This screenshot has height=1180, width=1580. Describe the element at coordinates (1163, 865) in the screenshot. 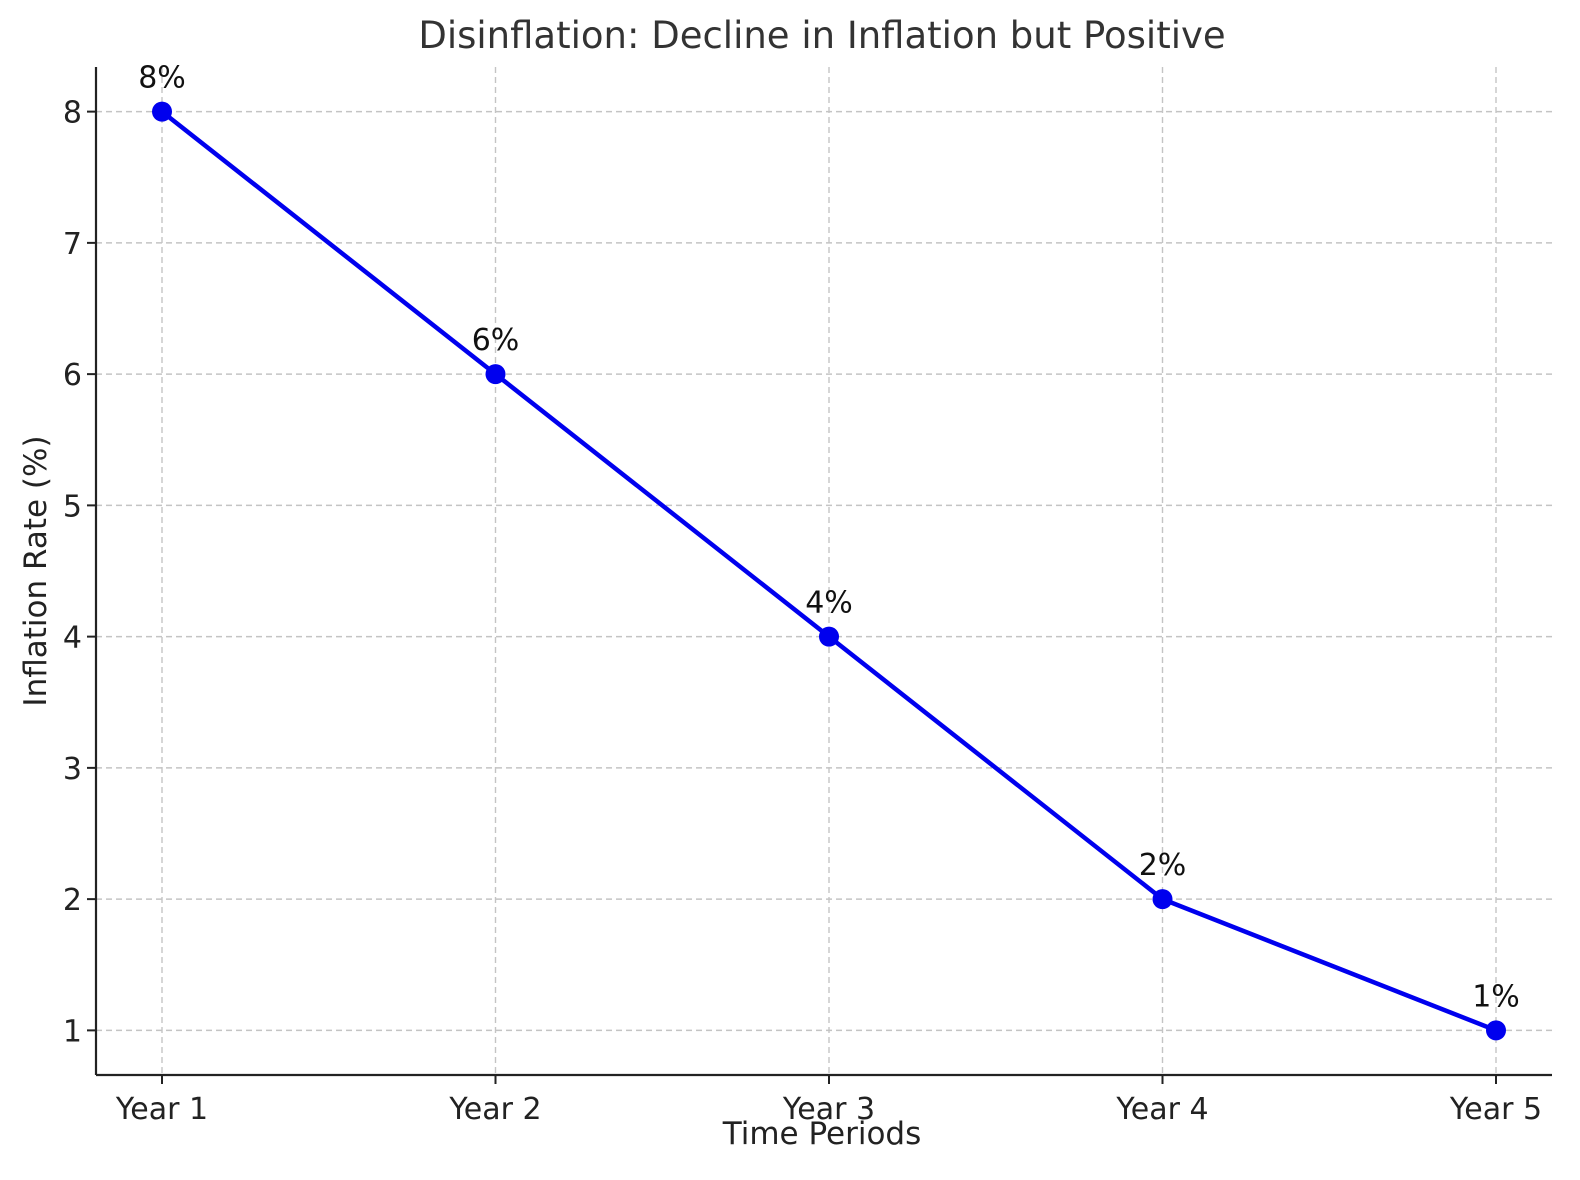

I see `data-label: 2%` at that location.